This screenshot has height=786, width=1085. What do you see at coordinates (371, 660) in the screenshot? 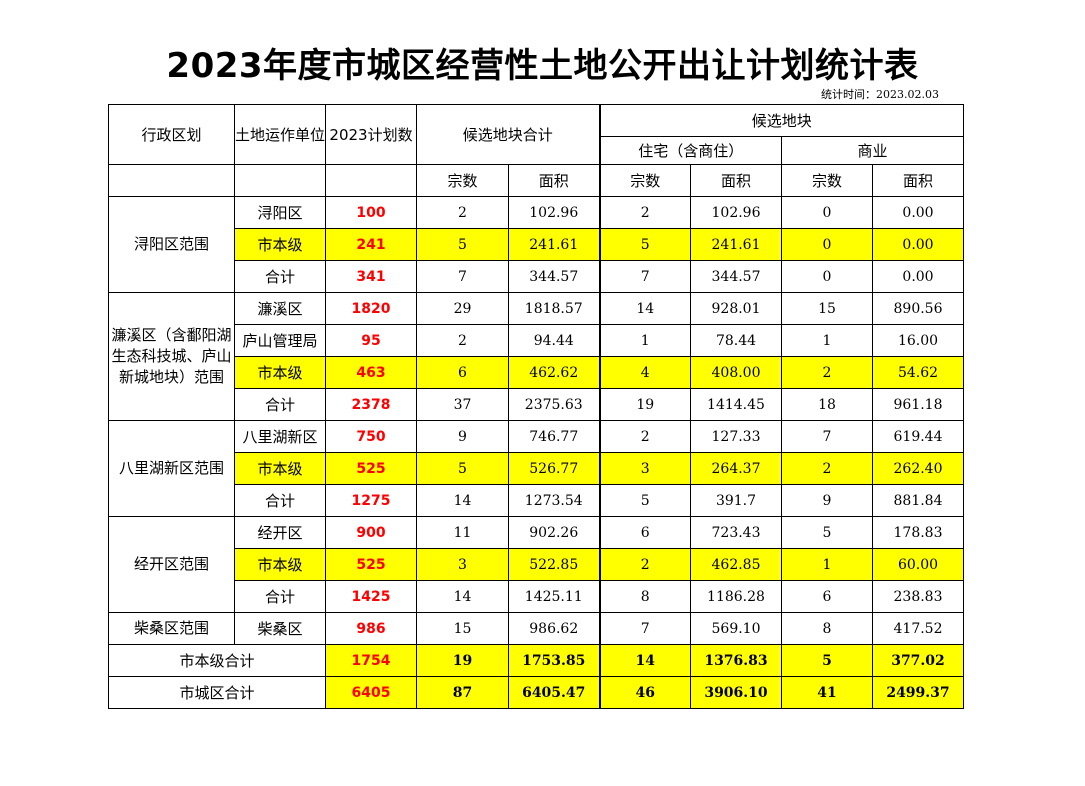
I see `plan-cell: 1754` at bounding box center [371, 660].